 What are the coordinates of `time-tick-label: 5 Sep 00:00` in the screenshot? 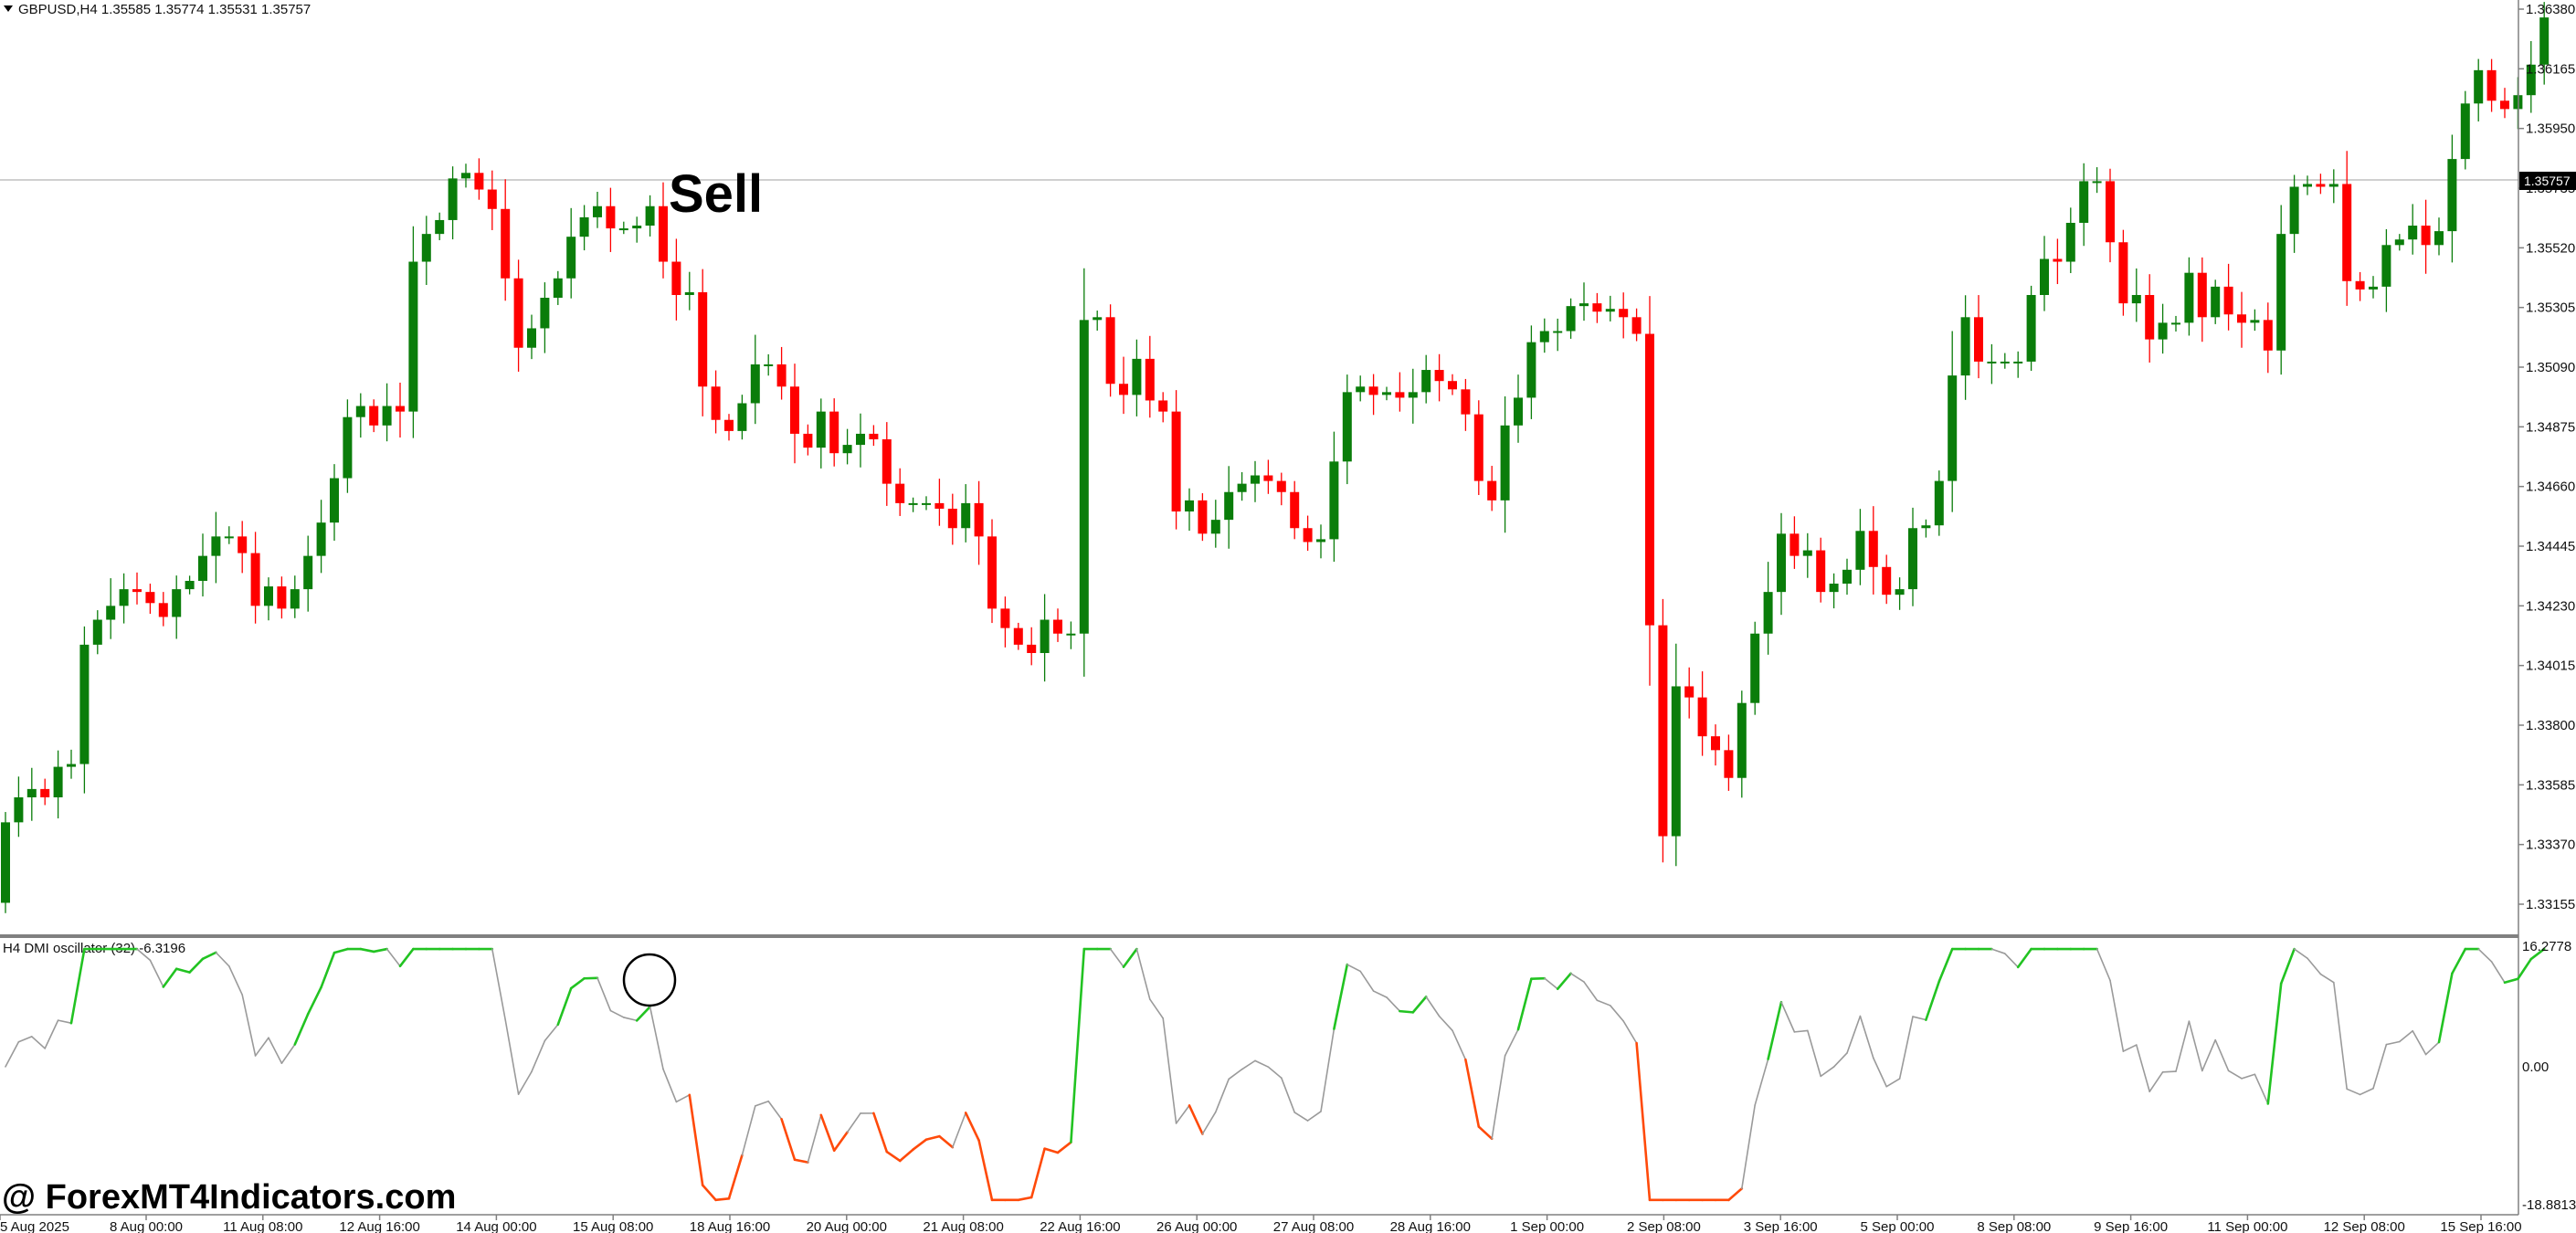 It's located at (1898, 1226).